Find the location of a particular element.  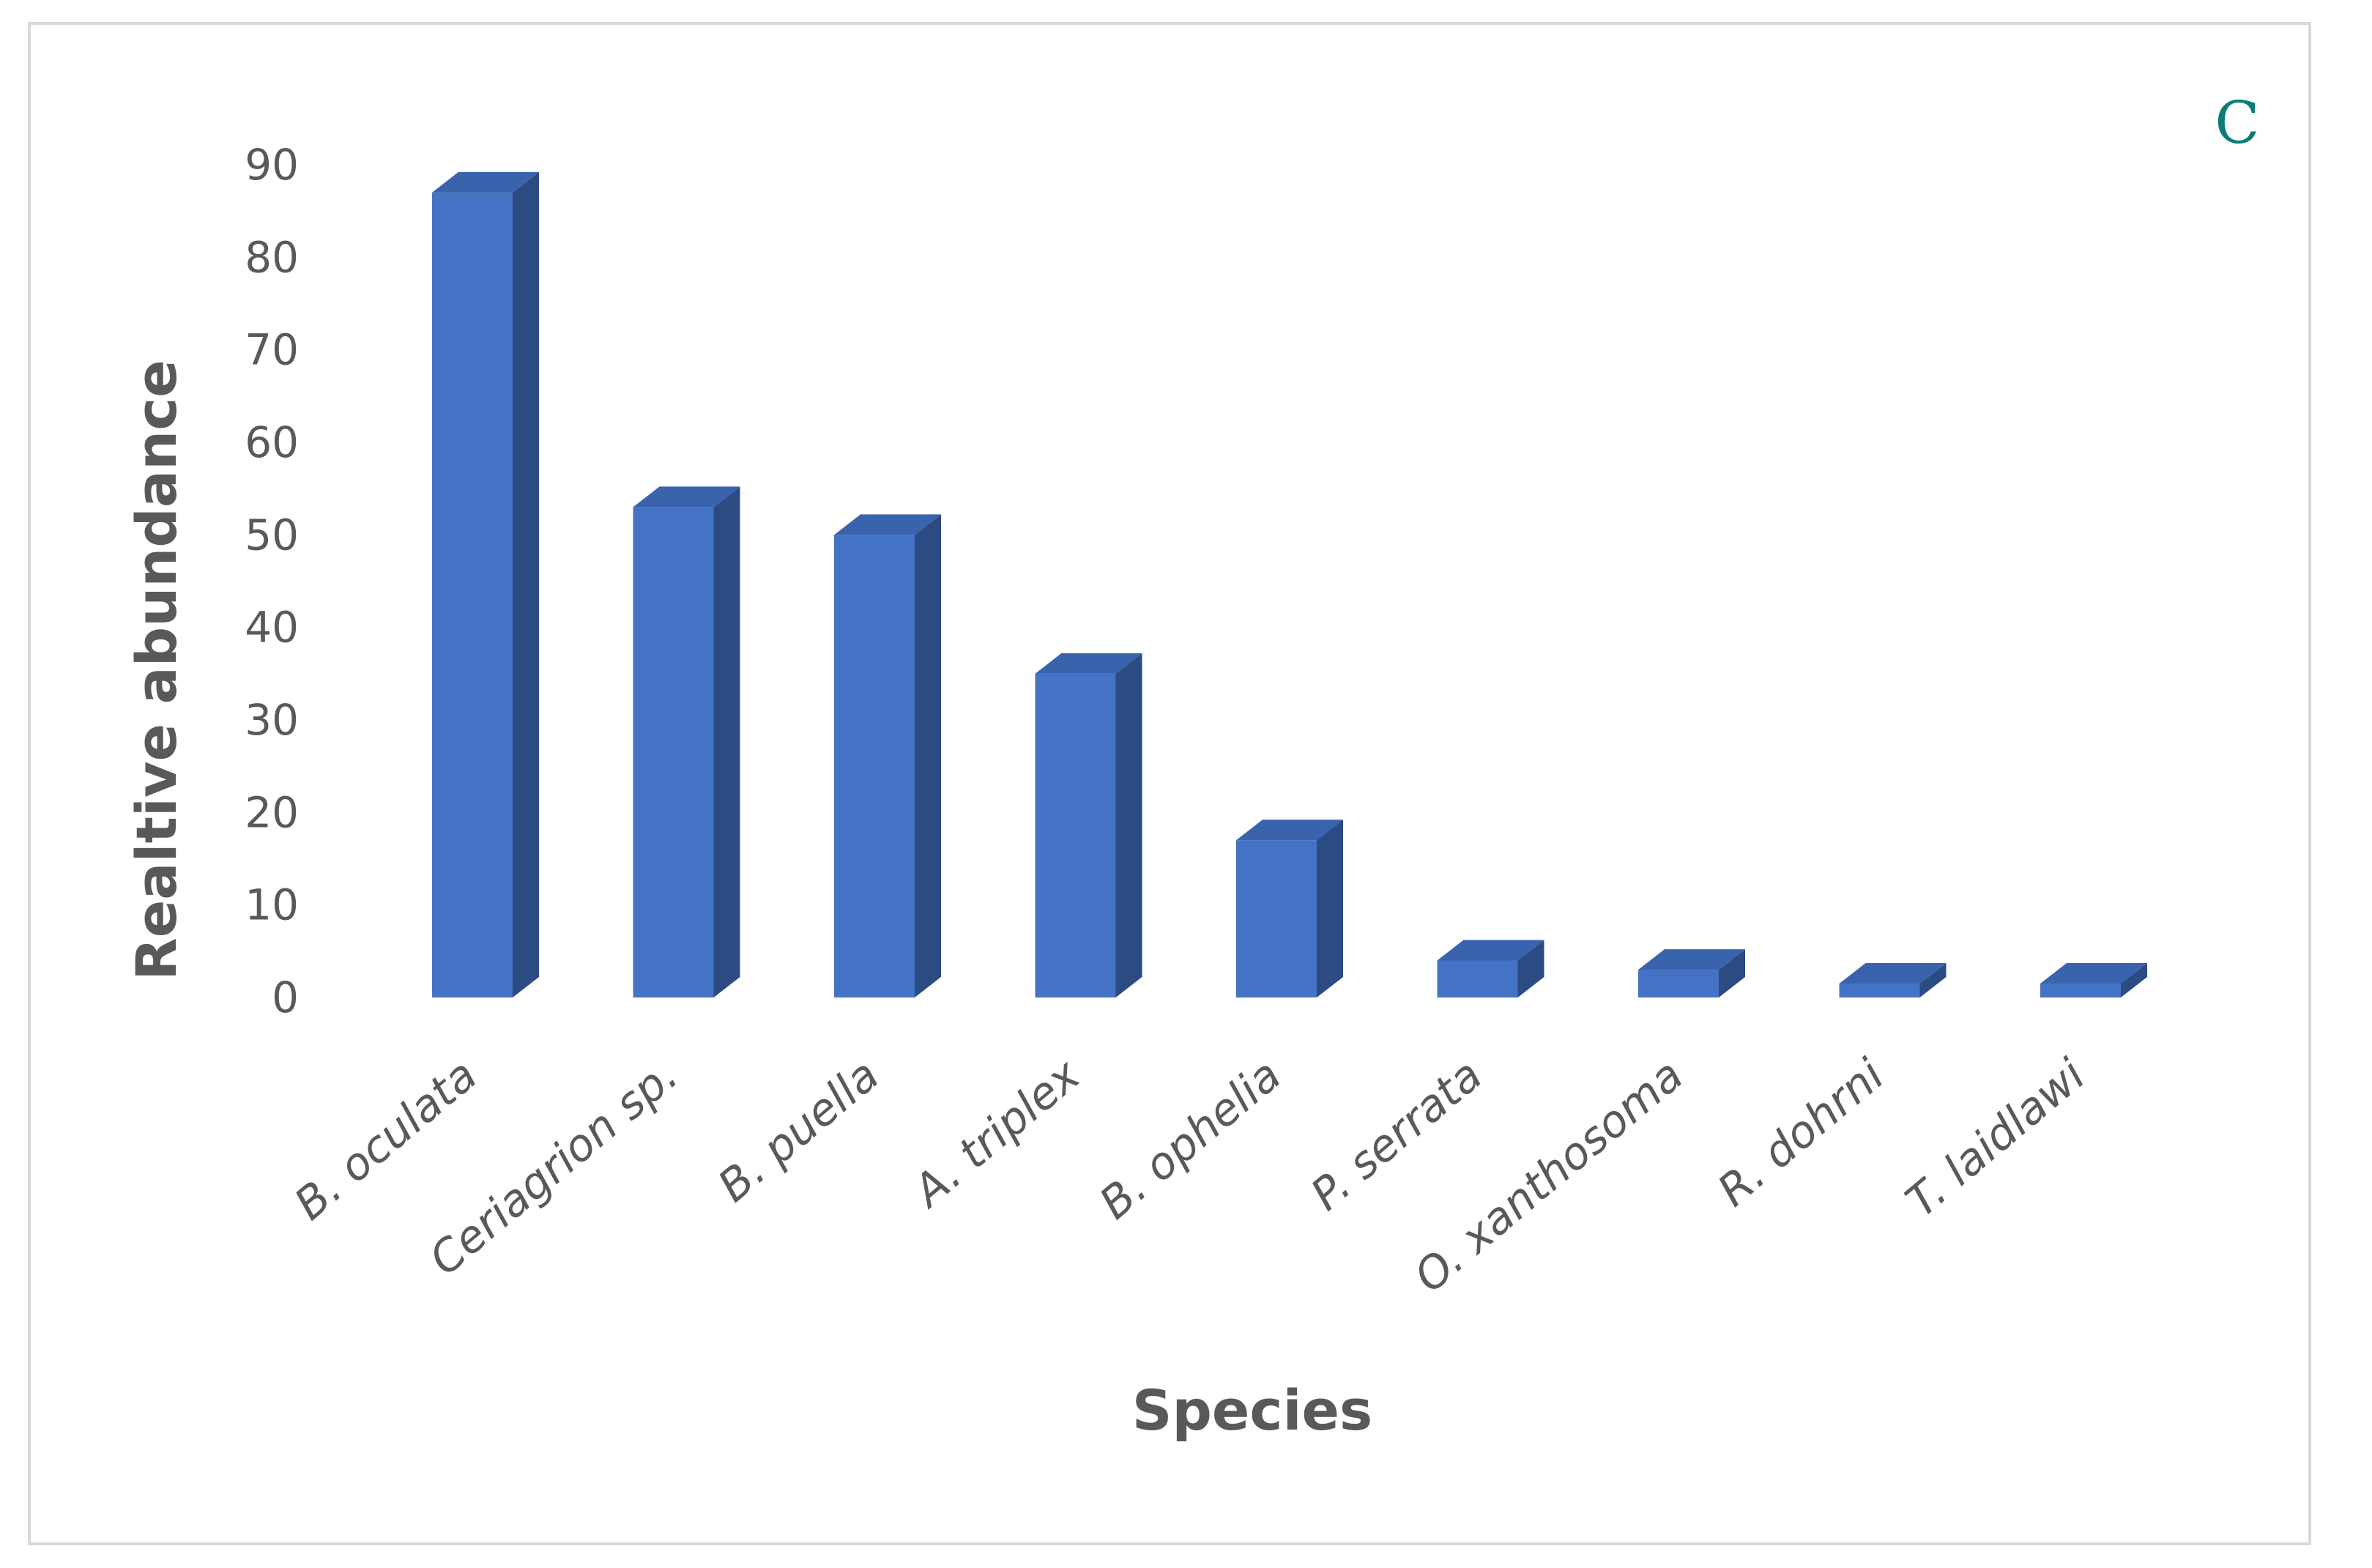

x-category-label: B. puella is located at coordinates (799, 1130).